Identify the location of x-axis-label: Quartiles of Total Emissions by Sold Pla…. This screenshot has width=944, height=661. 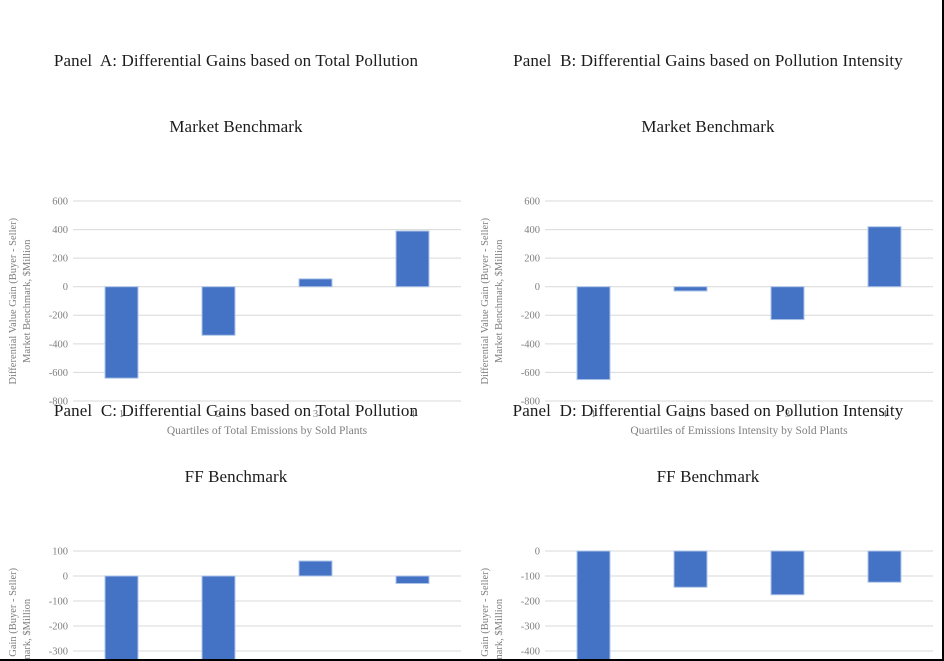
(267, 431).